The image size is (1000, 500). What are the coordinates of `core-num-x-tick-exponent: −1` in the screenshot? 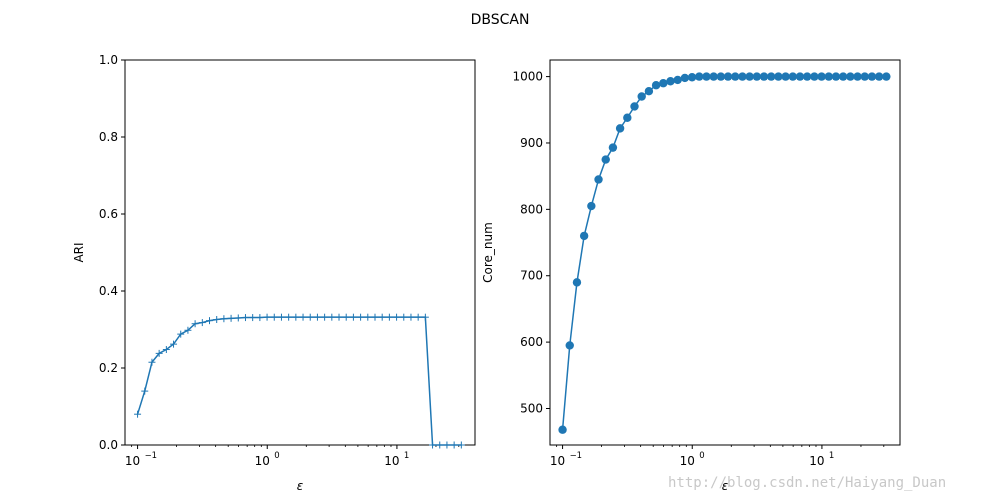 It's located at (576, 456).